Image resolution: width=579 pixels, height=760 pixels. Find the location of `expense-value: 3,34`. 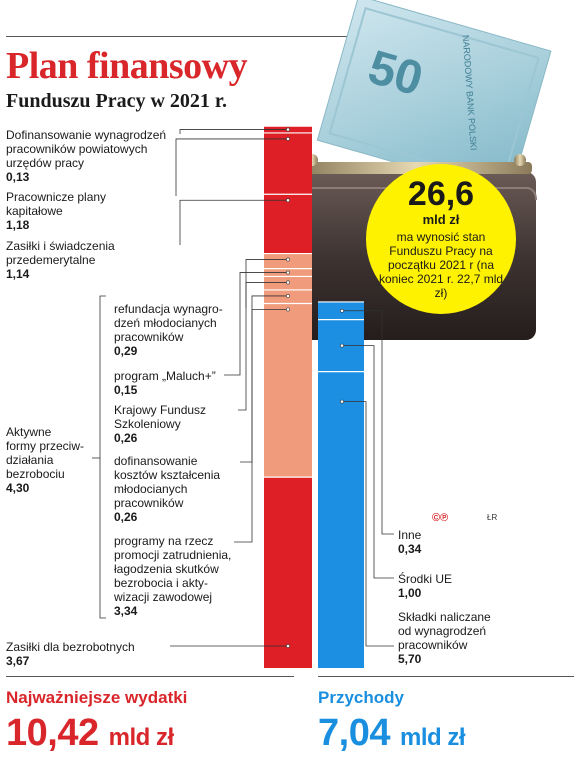

expense-value: 3,34 is located at coordinates (126, 611).